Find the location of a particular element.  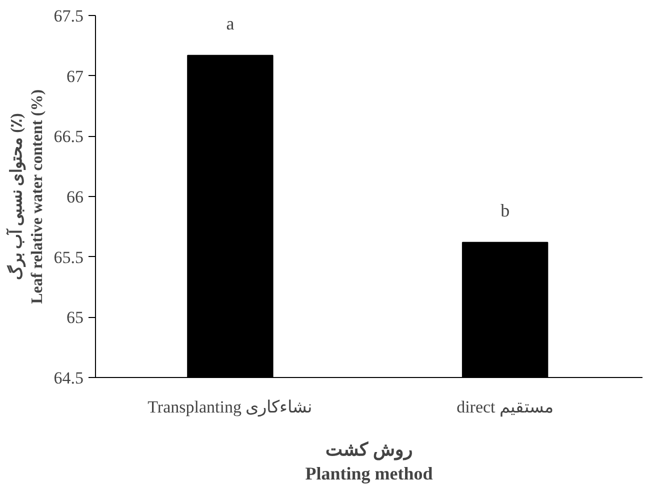

annotation: b is located at coordinates (505, 210).